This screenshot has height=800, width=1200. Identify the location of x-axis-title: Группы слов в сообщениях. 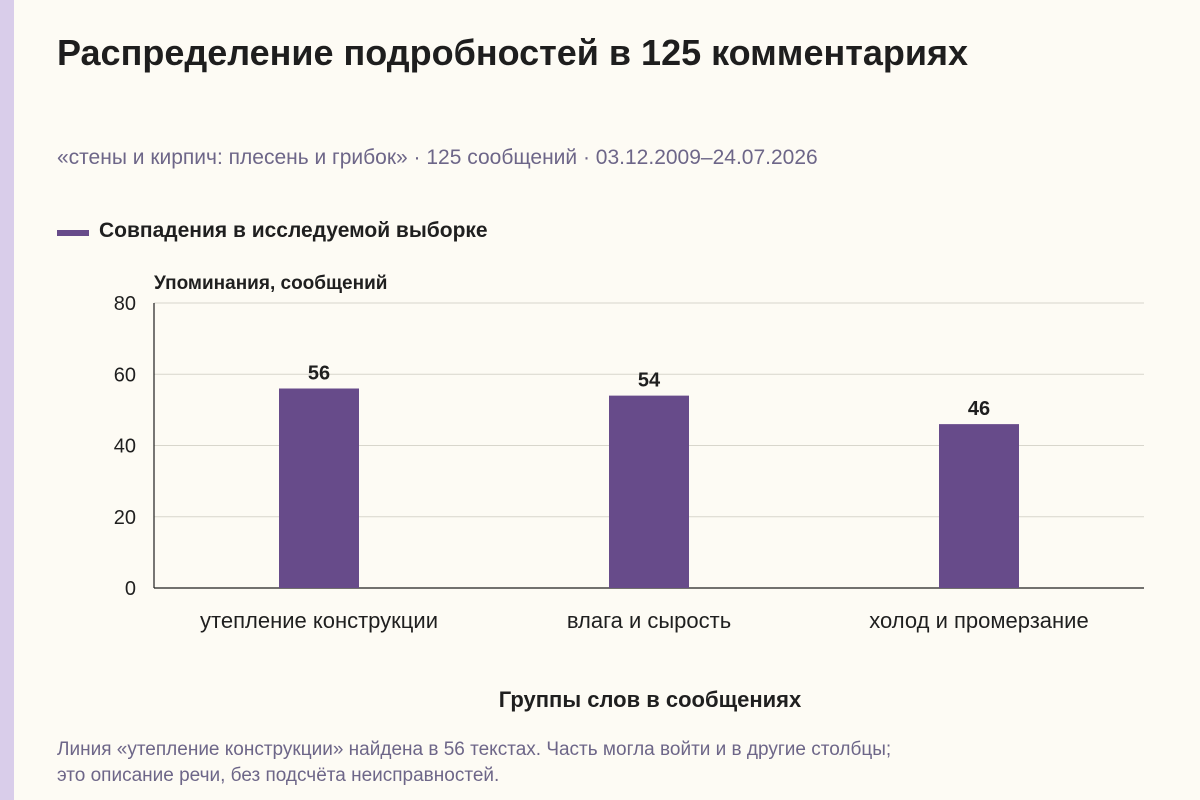
(650, 699).